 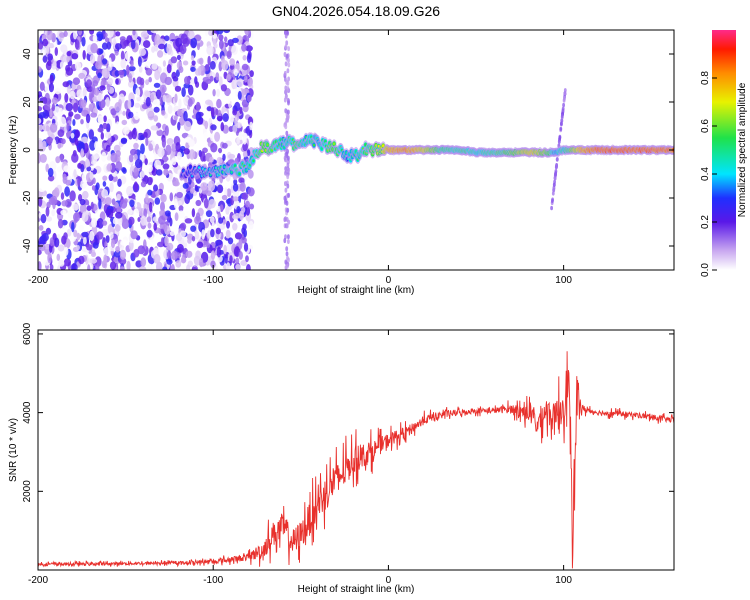 What do you see at coordinates (705, 222) in the screenshot?
I see `colorbar-tick-label: 0.2` at bounding box center [705, 222].